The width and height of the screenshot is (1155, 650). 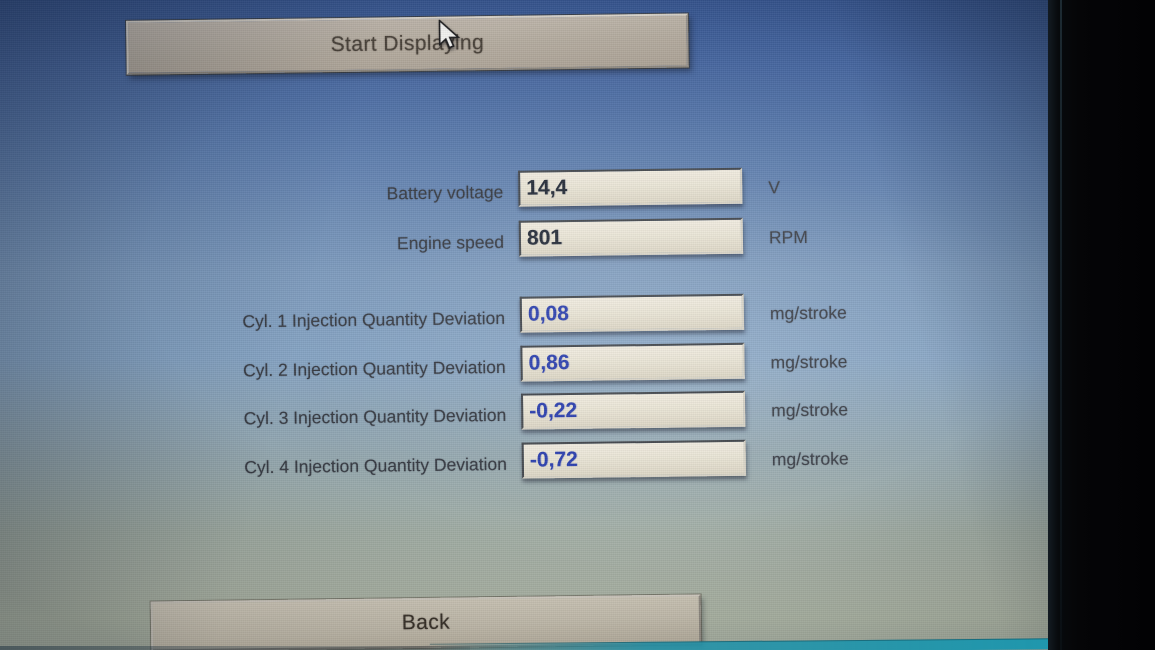 I want to click on readout-value-field: 0,86, so click(x=632, y=362).